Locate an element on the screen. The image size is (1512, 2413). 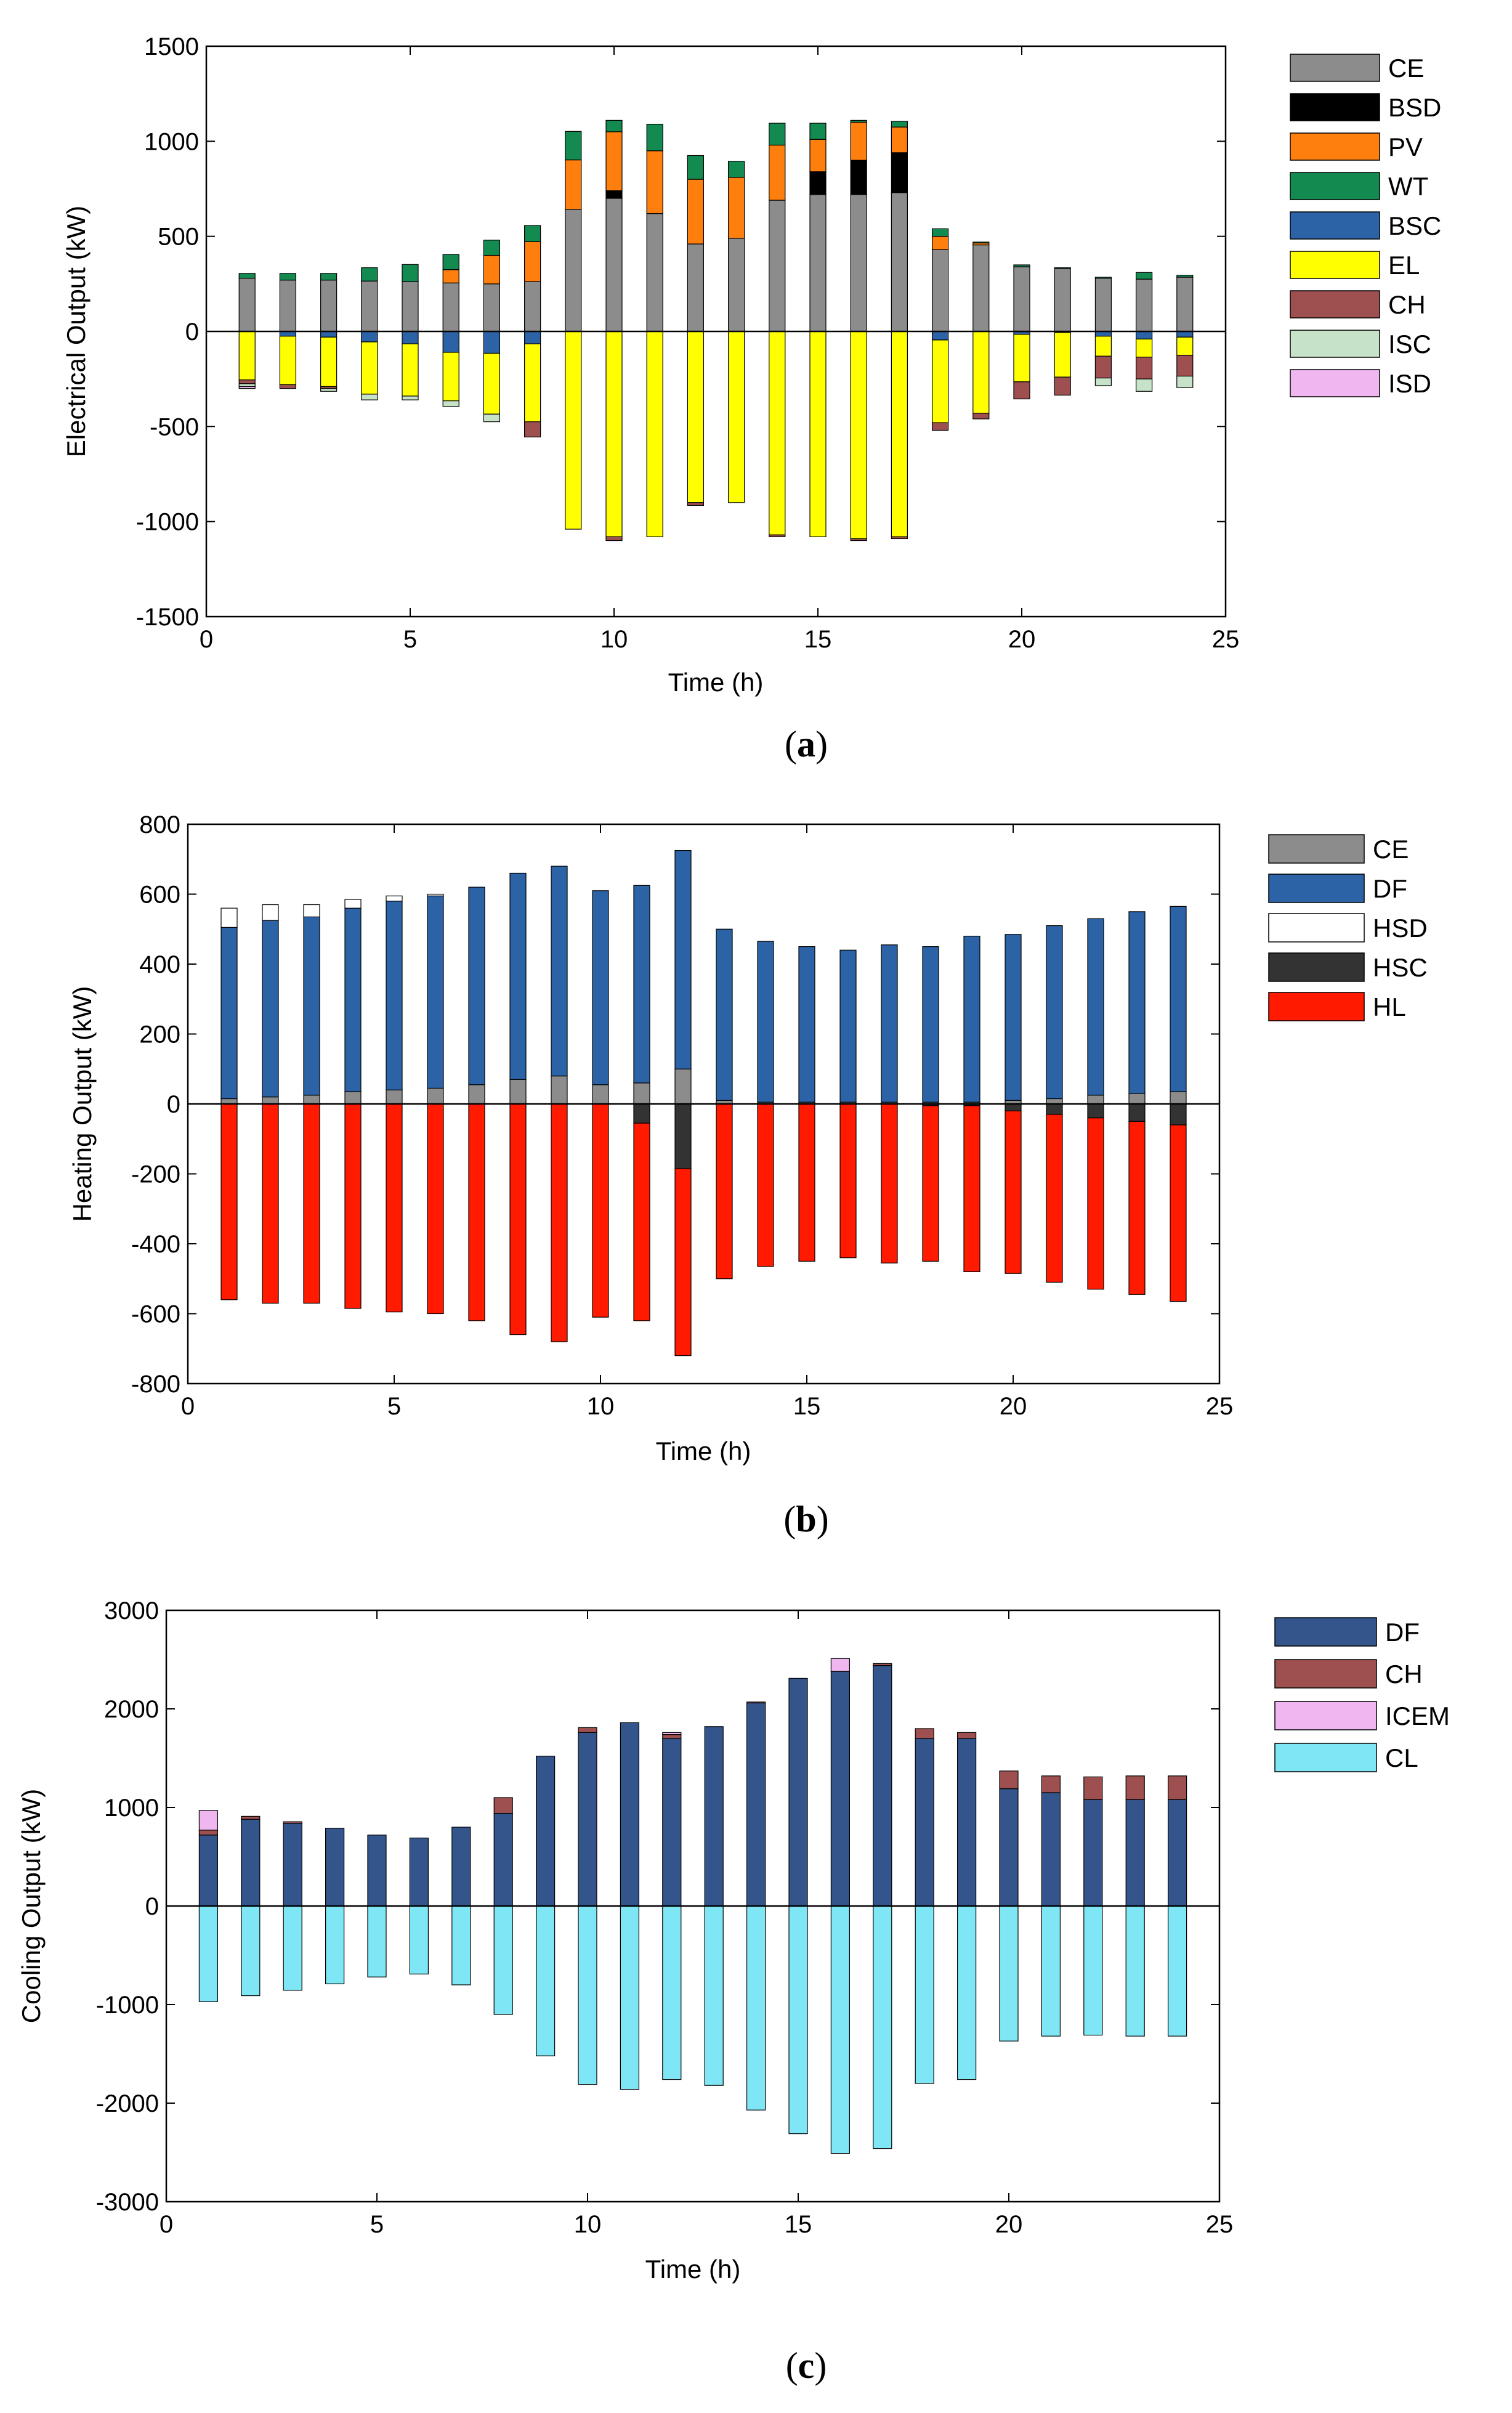
y-tick-label: -800 is located at coordinates (155, 1385).